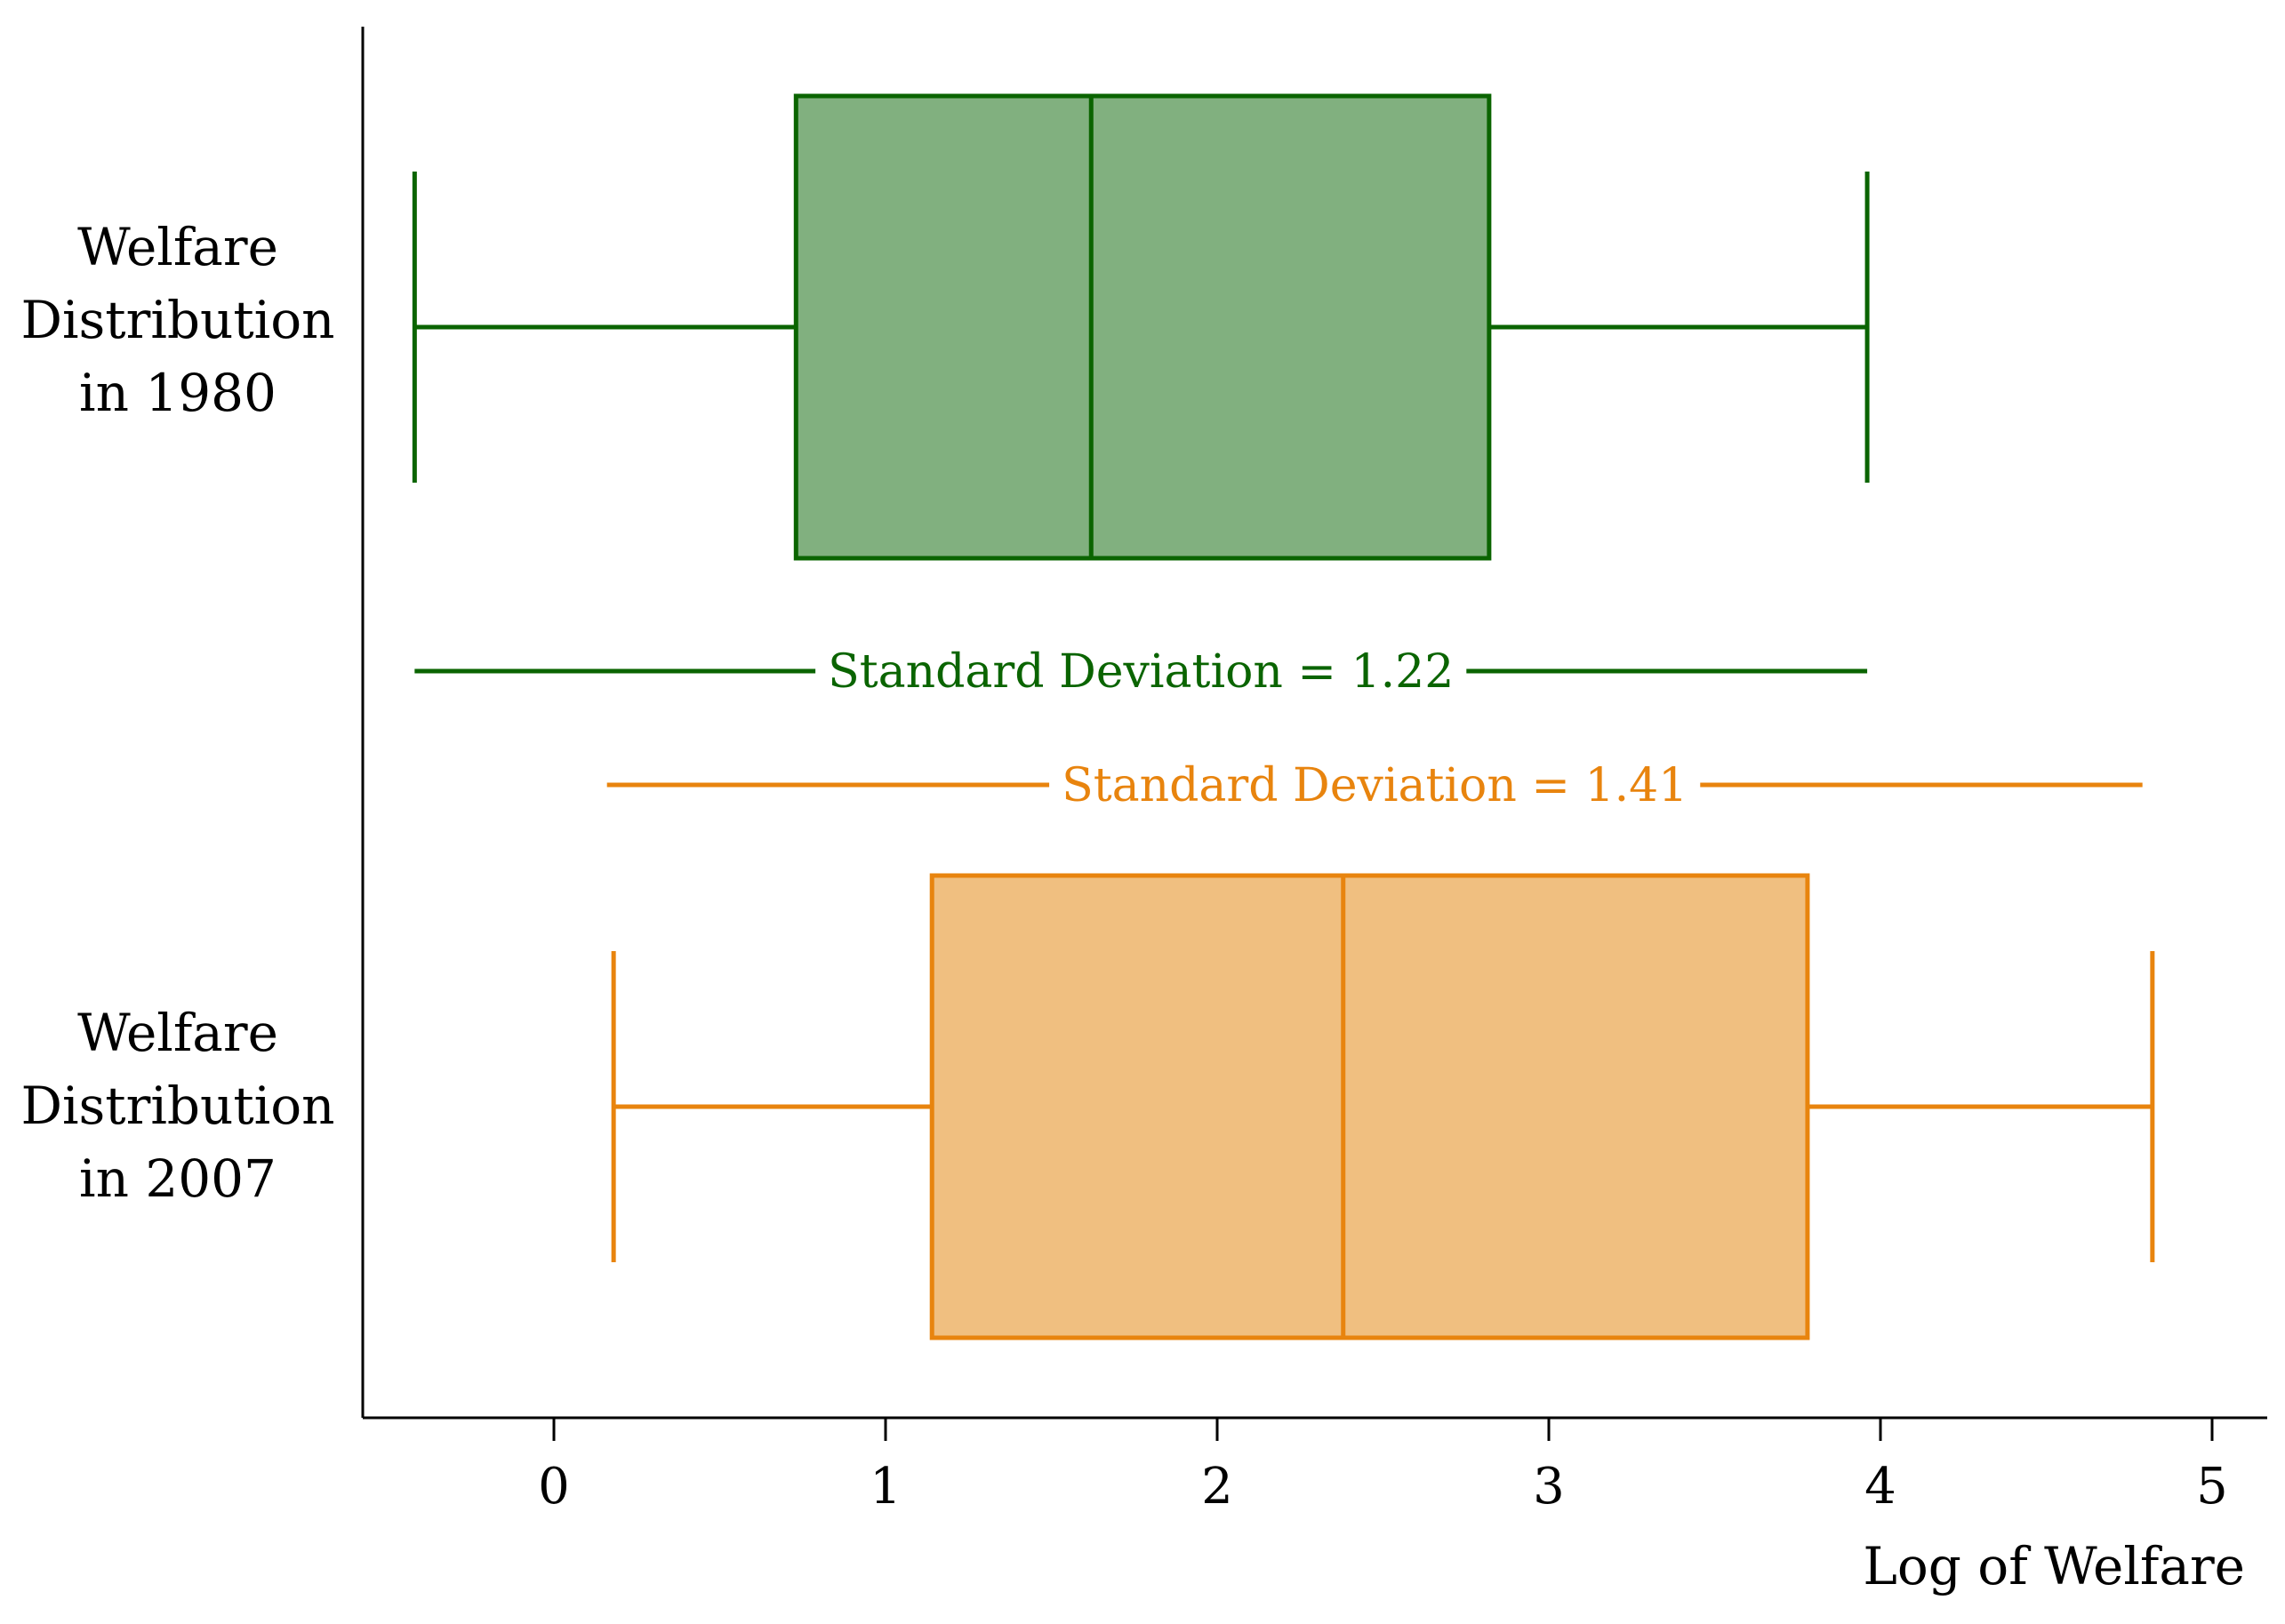 This screenshot has width=2285, height=1624. What do you see at coordinates (886, 1487) in the screenshot?
I see `x-tick-label: 1` at bounding box center [886, 1487].